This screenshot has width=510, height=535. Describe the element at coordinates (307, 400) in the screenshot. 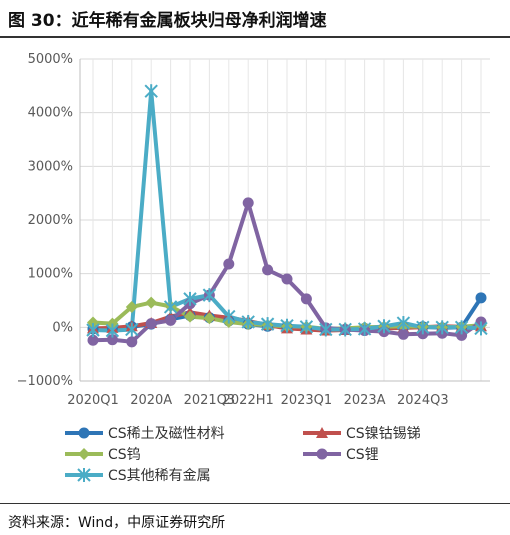

I see `x-tick-label: 2023Q1` at that location.